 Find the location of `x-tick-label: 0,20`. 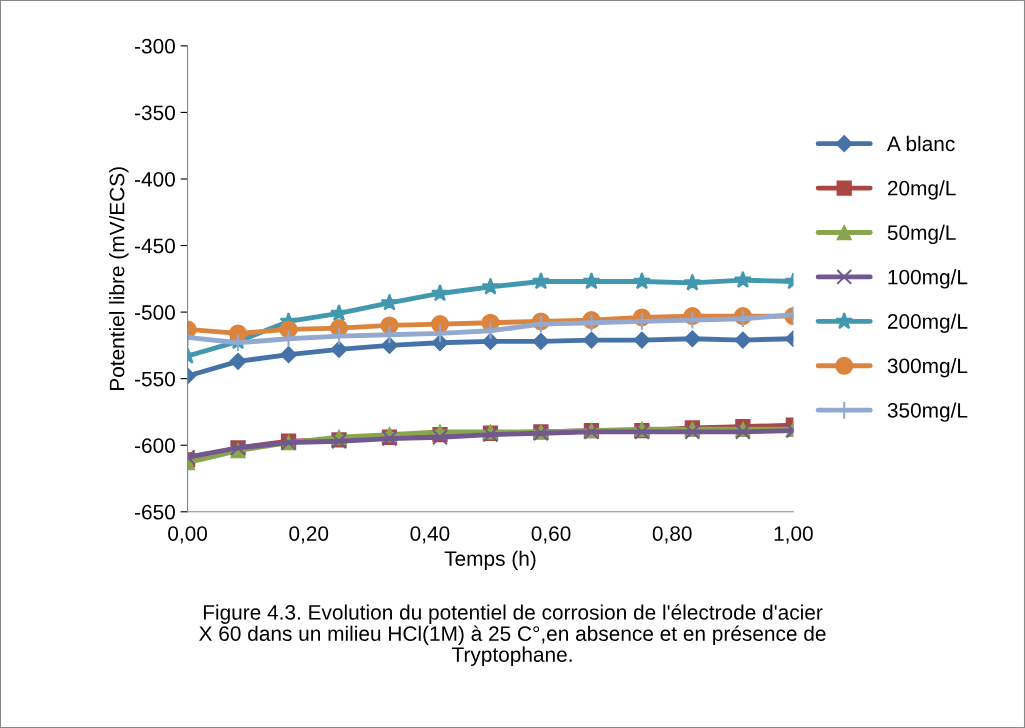

x-tick-label: 0,20 is located at coordinates (309, 535).